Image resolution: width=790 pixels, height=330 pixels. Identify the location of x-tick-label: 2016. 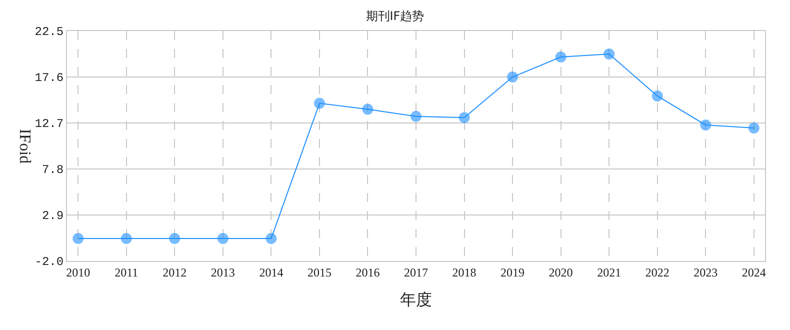
(368, 272).